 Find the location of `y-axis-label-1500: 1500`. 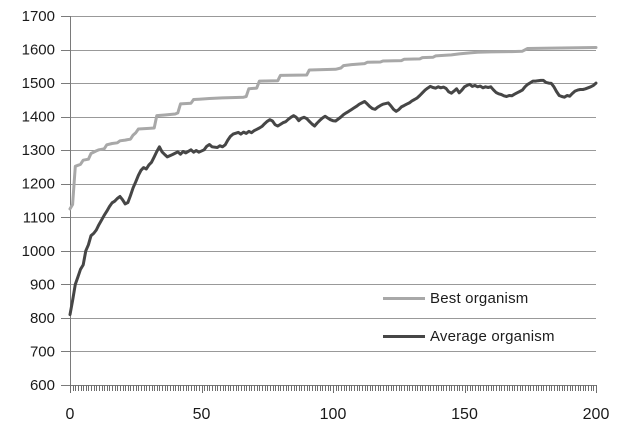

y-axis-label-1500: 1500 is located at coordinates (38, 83).